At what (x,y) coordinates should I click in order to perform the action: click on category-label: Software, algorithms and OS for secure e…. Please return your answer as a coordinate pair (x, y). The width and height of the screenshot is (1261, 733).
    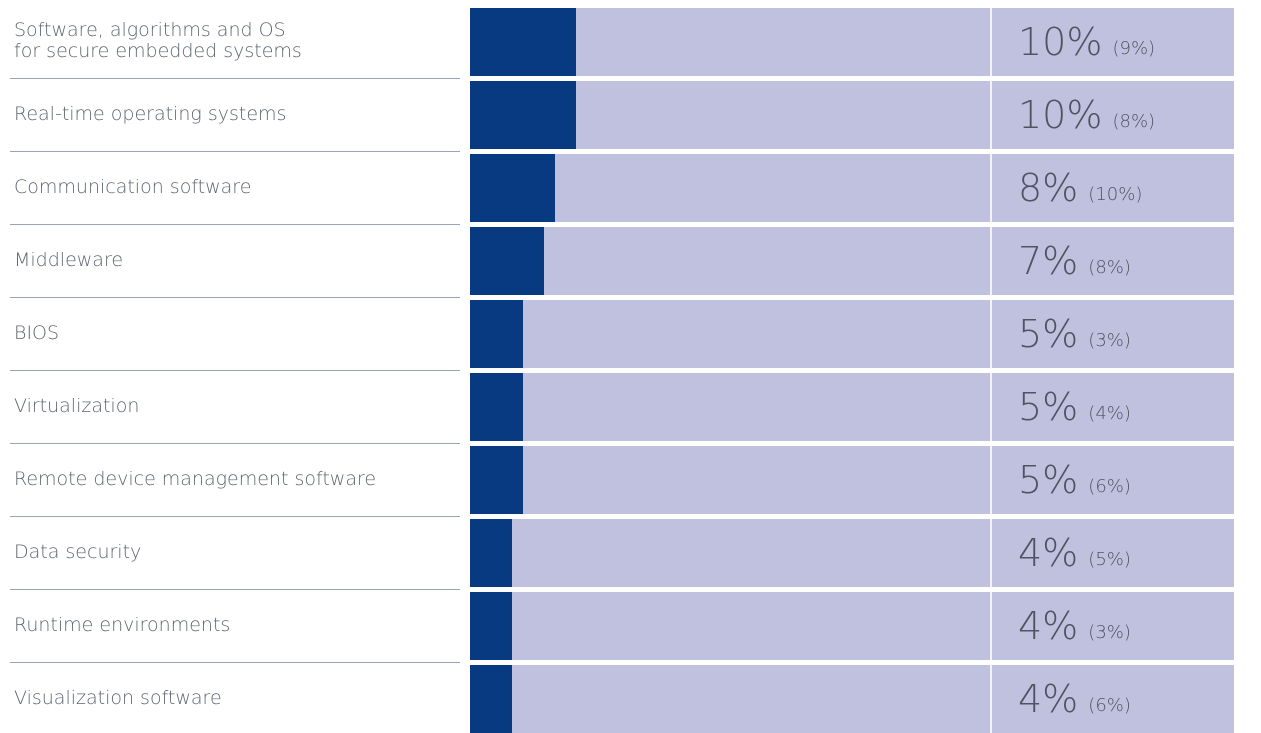
    Looking at the image, I should click on (158, 40).